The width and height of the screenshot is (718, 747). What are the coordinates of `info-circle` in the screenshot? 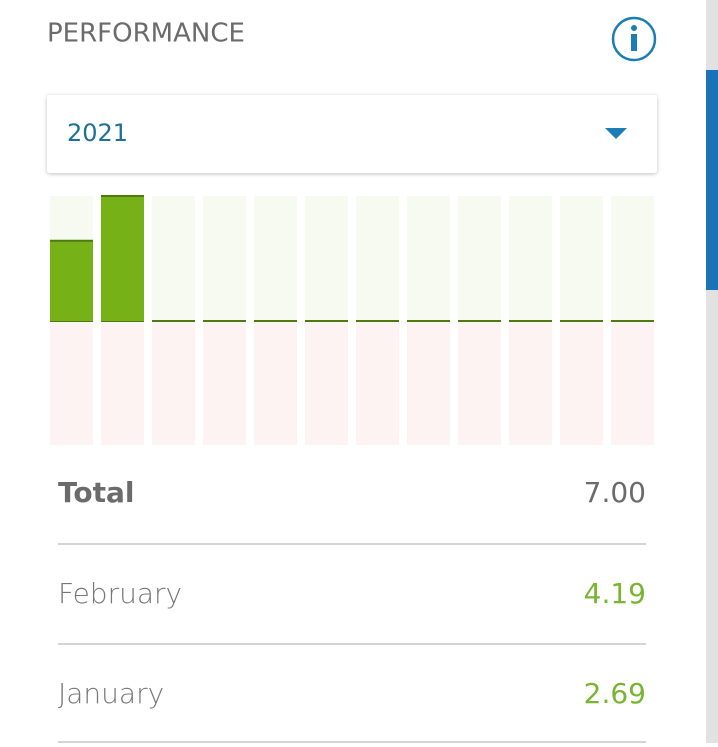 It's located at (634, 39).